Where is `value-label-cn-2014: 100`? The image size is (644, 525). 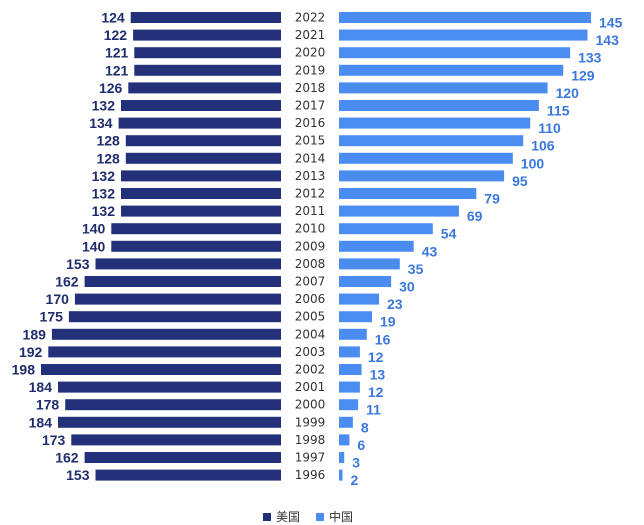
value-label-cn-2014: 100 is located at coordinates (533, 163).